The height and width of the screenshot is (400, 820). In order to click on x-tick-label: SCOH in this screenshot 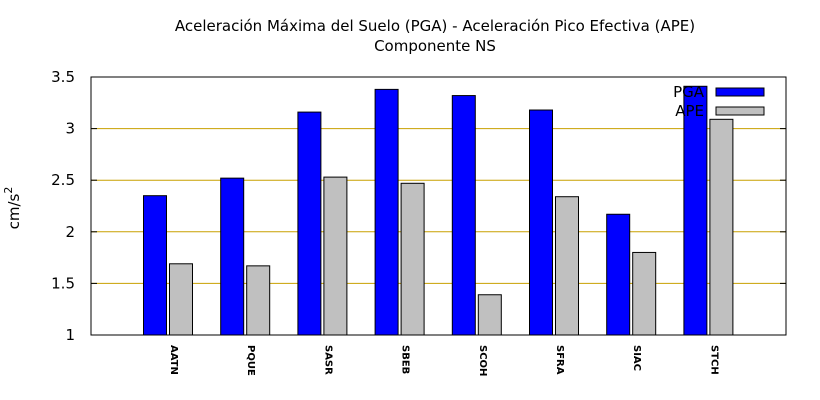, I will do `click(482, 360)`.